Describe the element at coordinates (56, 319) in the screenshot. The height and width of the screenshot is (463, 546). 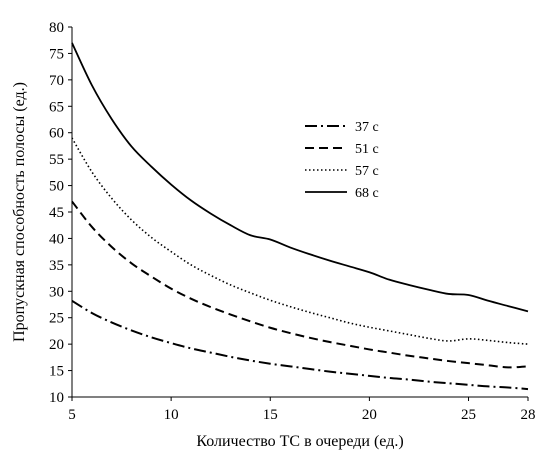
I see `y-tick-label: 25` at that location.